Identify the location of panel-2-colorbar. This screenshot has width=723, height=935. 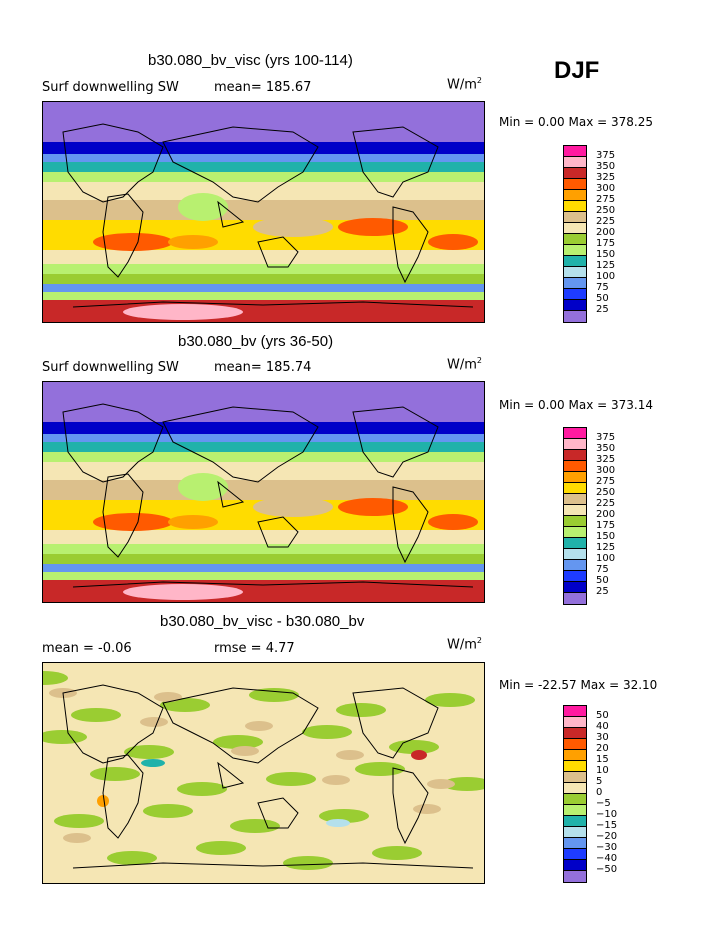
(575, 516).